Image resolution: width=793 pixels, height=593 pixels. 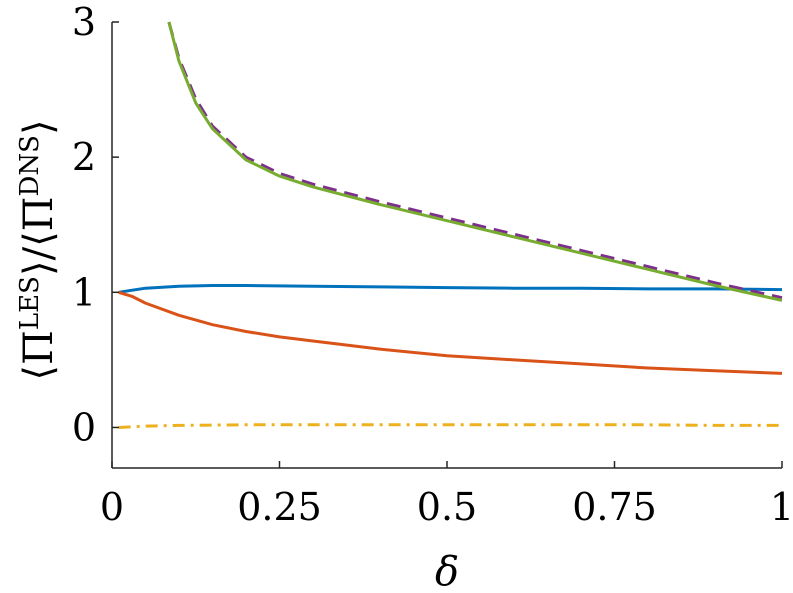 I want to click on y-tick-label: 2, so click(x=84, y=157).